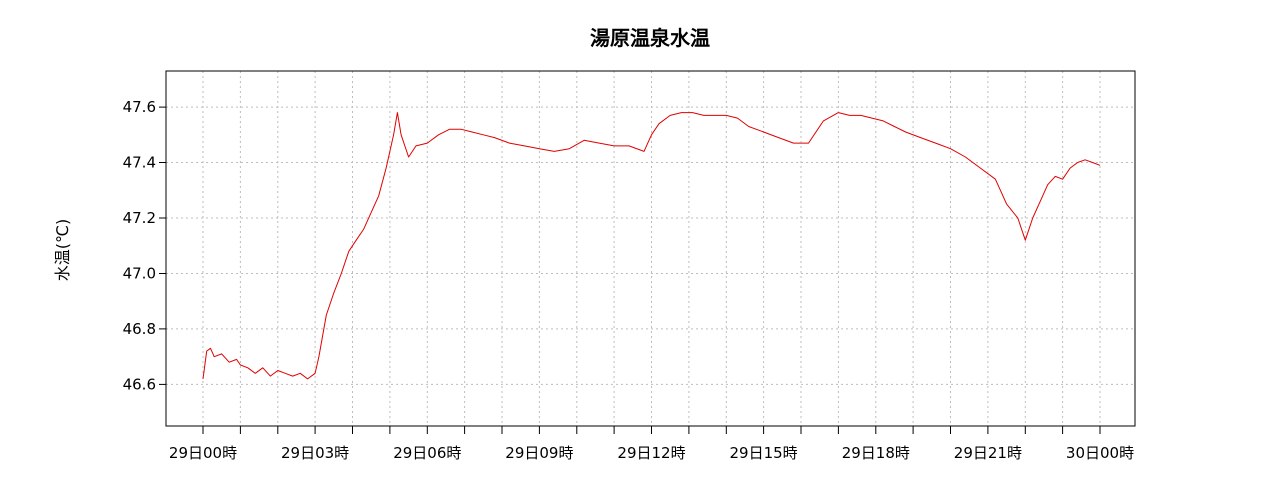 The width and height of the screenshot is (1280, 500). Describe the element at coordinates (650, 38) in the screenshot. I see `chart-title: 湯原温泉水温` at that location.